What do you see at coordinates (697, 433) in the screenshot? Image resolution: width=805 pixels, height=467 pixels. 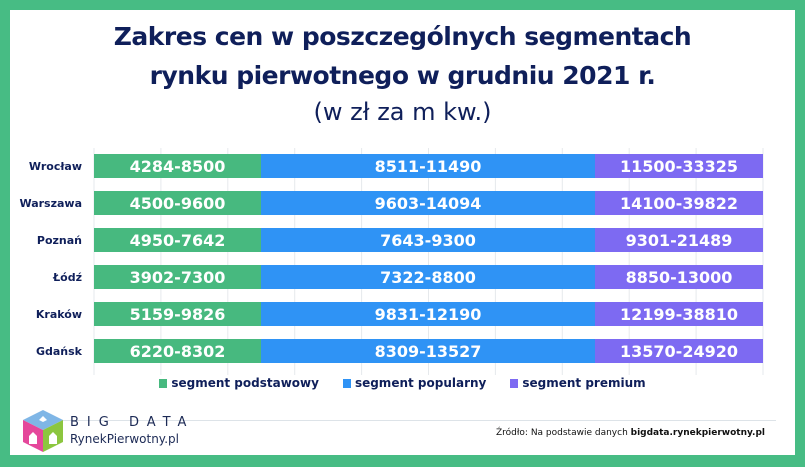 I see `source-link: bigdata.rynekpierwotny.pl` at bounding box center [697, 433].